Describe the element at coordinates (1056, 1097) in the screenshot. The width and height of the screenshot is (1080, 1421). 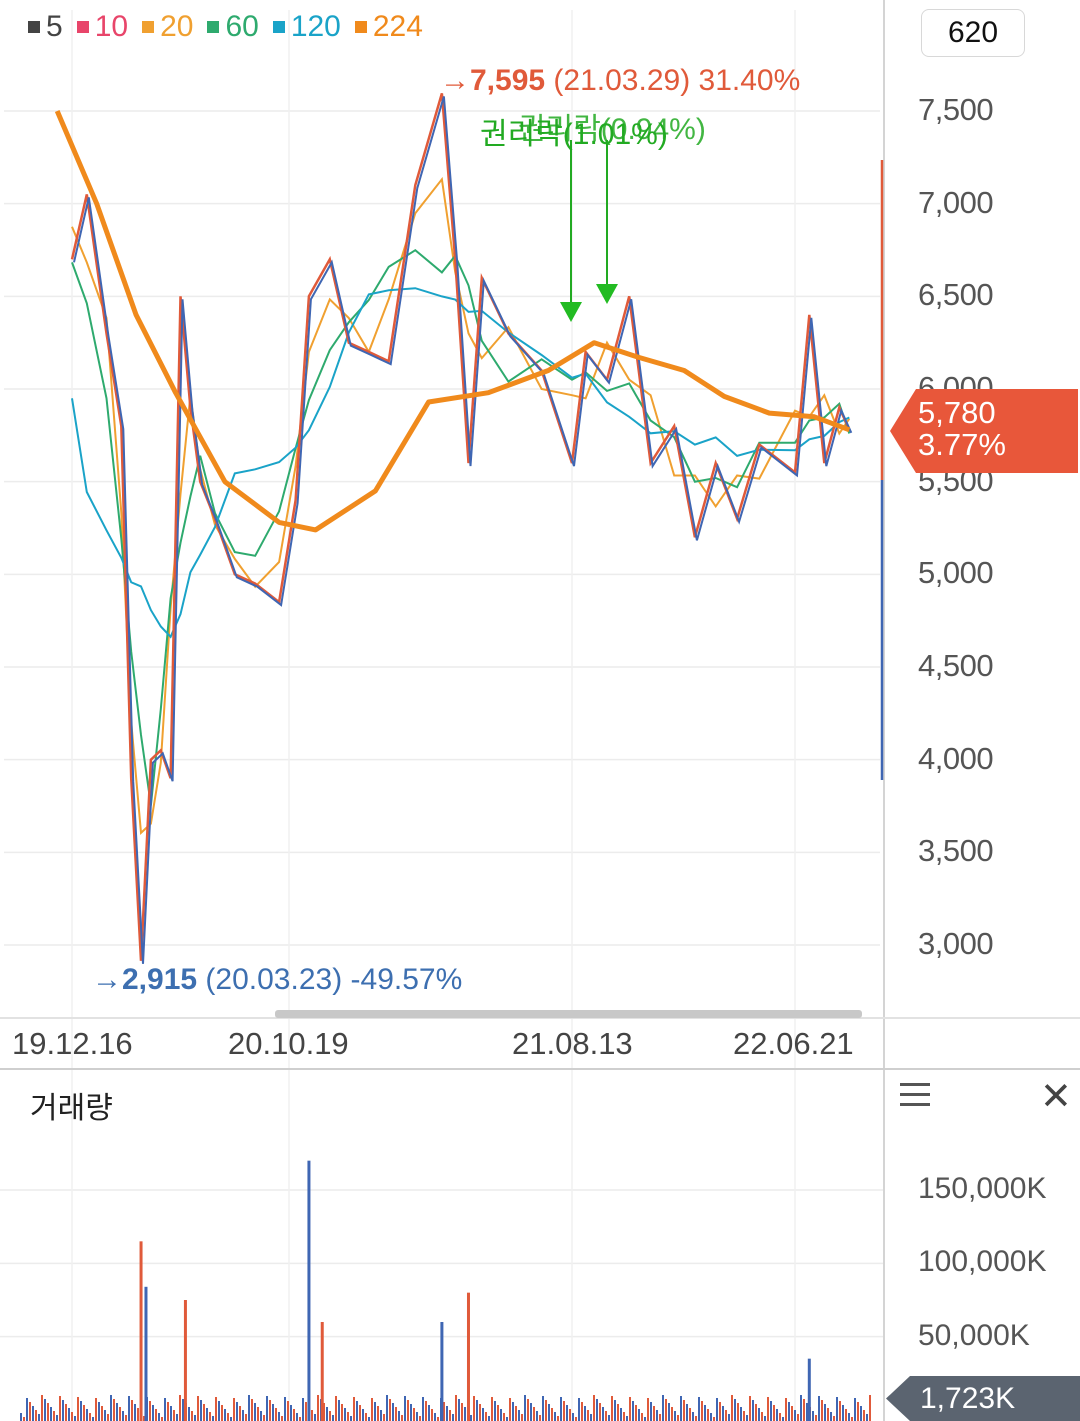
I see `close-icon: ✕` at that location.